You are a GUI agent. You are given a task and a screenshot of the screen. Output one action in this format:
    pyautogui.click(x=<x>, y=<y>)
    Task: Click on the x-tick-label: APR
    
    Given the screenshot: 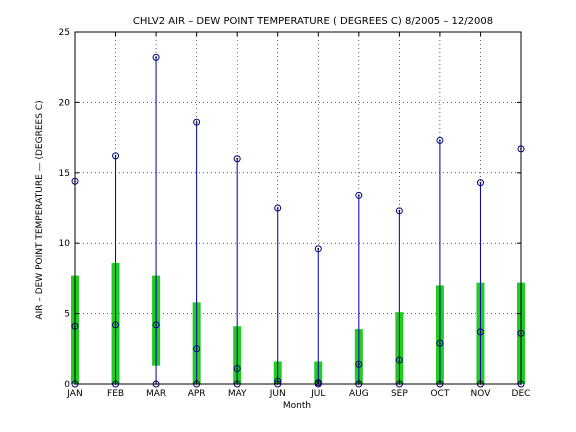 What is the action you would take?
    pyautogui.click(x=197, y=394)
    